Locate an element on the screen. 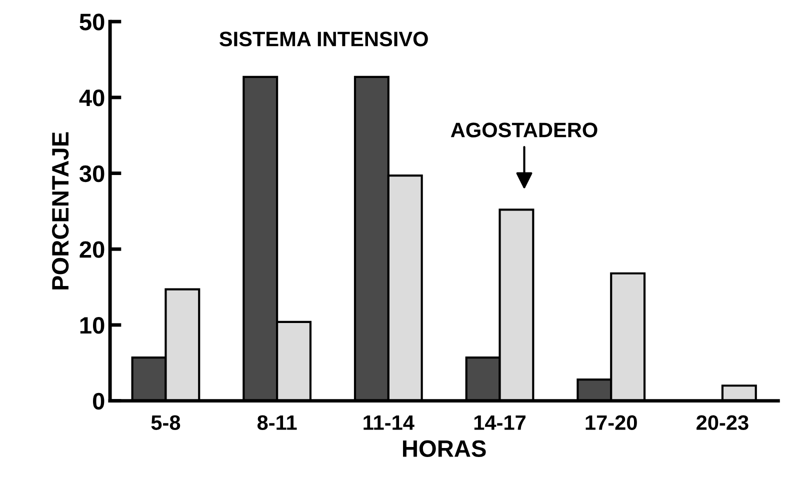 This screenshot has width=786, height=480. annotation: SISTEMA INTENSIVO is located at coordinates (323, 39).